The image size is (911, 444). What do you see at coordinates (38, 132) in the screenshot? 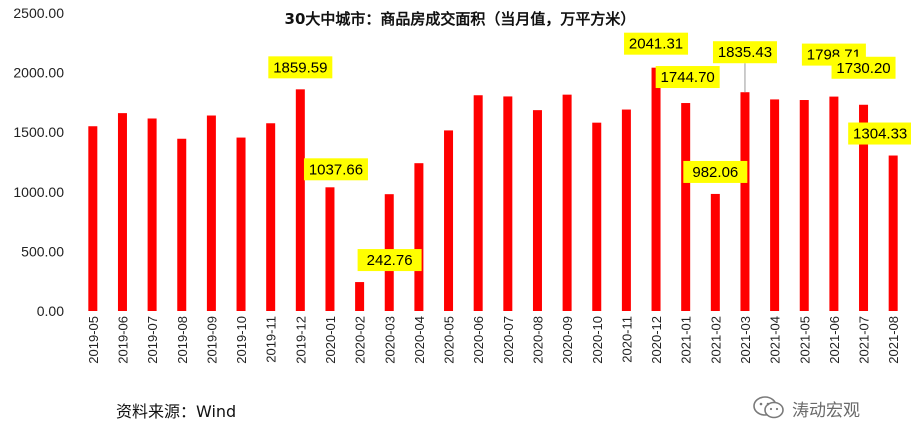
I see `y-tick-label: 1500.00` at bounding box center [38, 132].